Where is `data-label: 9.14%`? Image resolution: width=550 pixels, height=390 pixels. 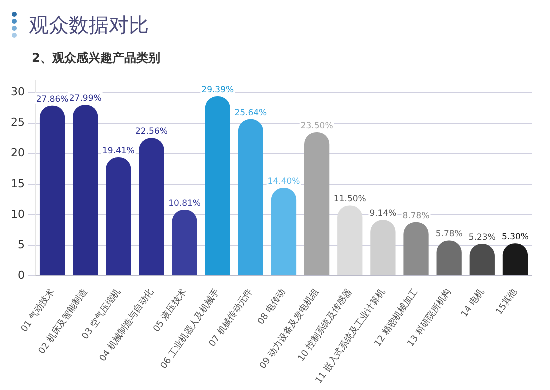
data-label: 9.14% is located at coordinates (383, 214).